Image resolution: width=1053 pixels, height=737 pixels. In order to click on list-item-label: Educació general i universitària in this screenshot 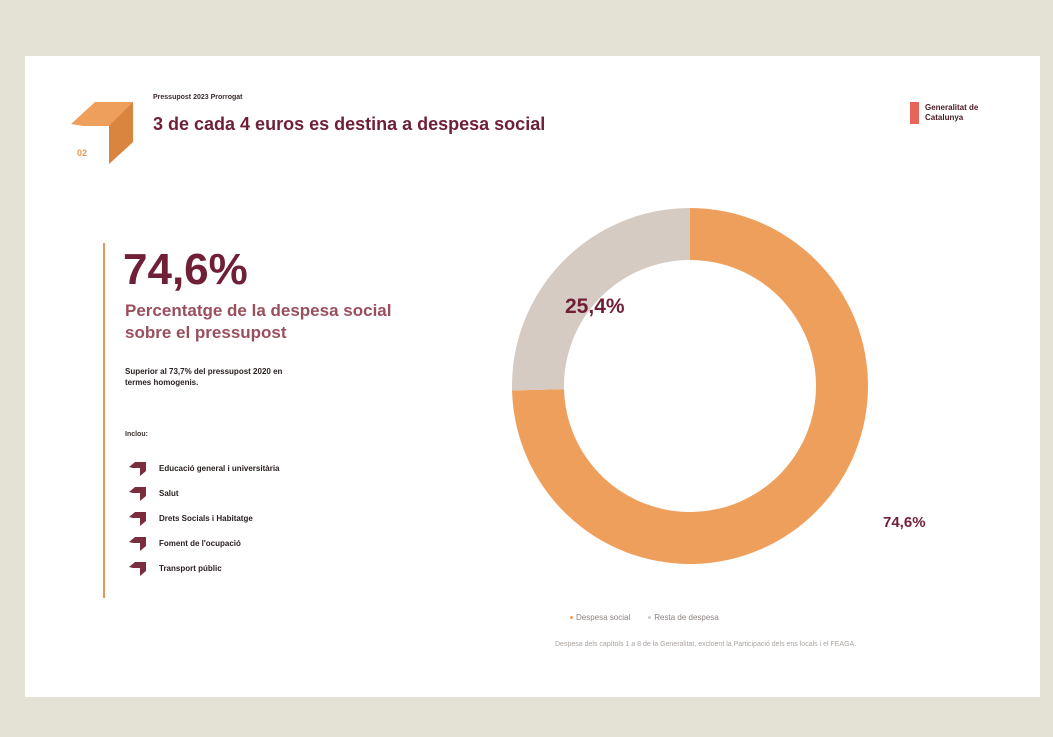, I will do `click(219, 468)`.